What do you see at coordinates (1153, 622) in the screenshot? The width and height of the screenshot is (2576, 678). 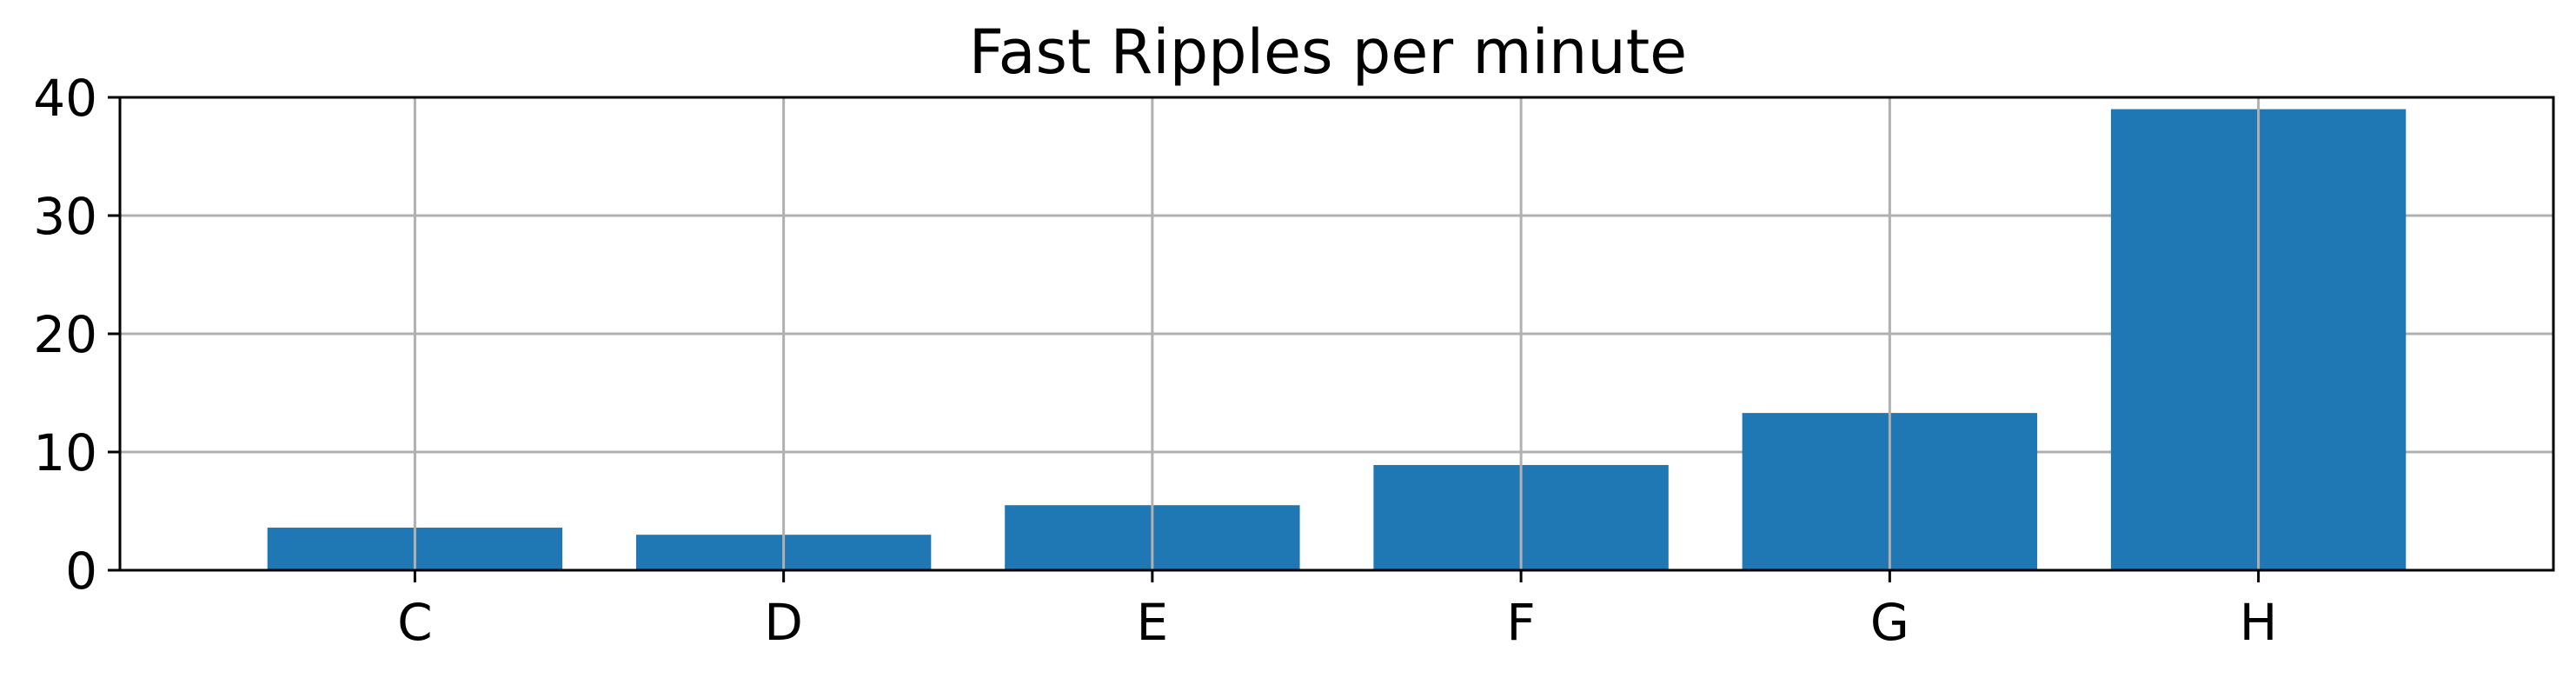 I see `x-tick-label: E` at bounding box center [1153, 622].